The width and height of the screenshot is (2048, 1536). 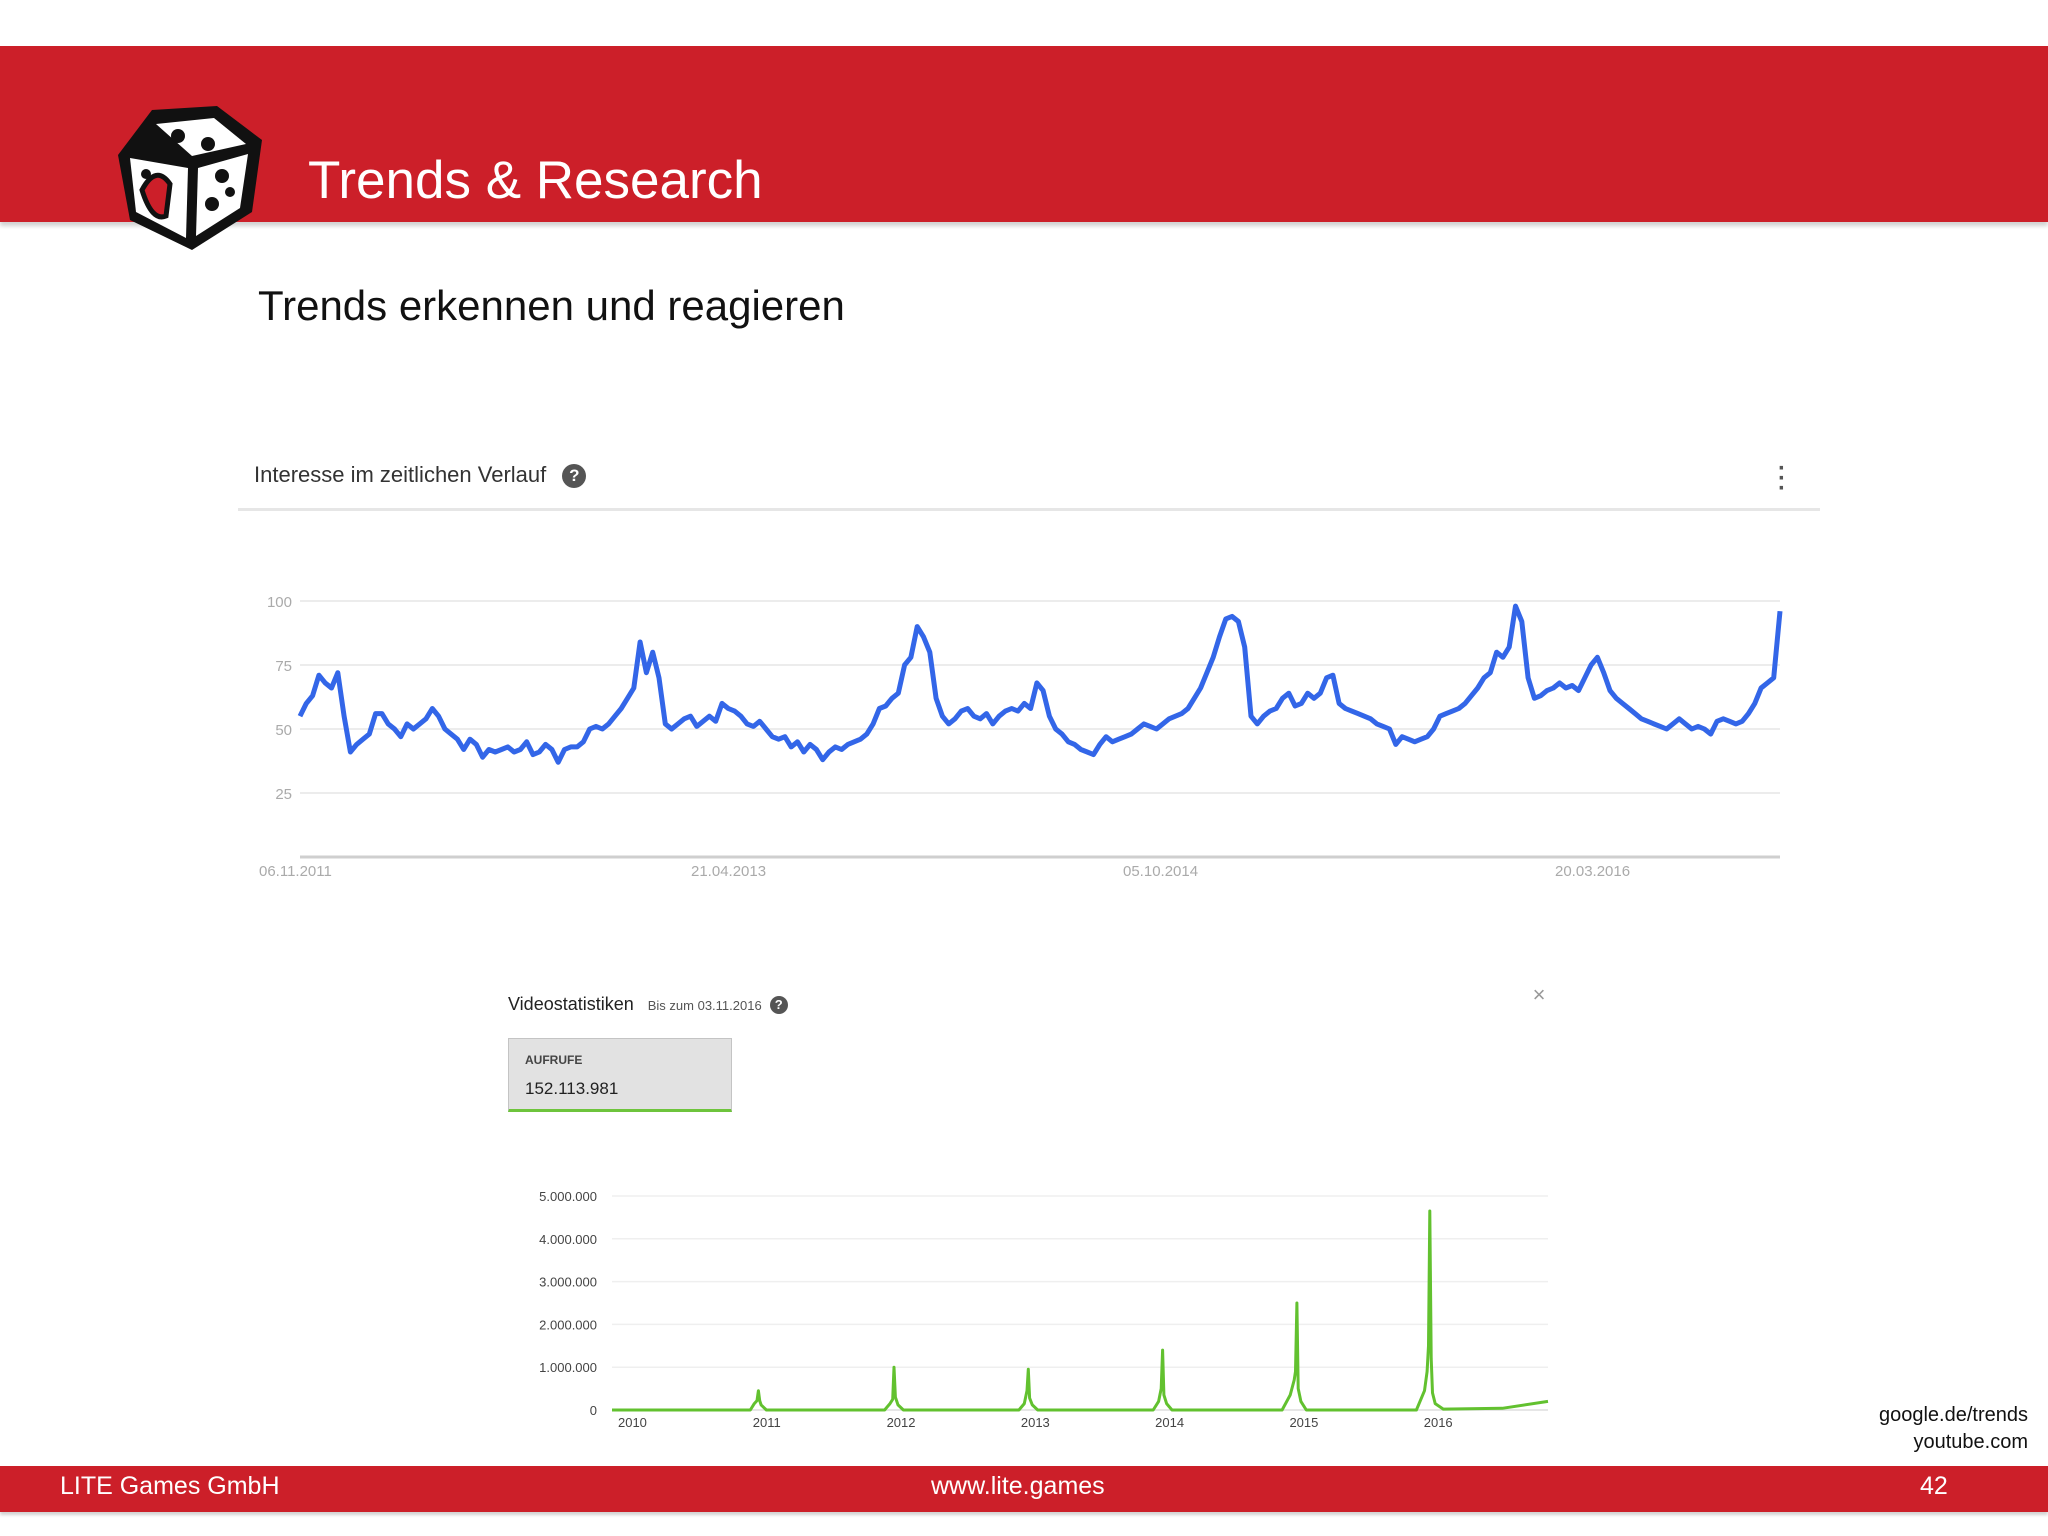 What do you see at coordinates (1160, 871) in the screenshot?
I see `x-tick-label: 05.10.2014` at bounding box center [1160, 871].